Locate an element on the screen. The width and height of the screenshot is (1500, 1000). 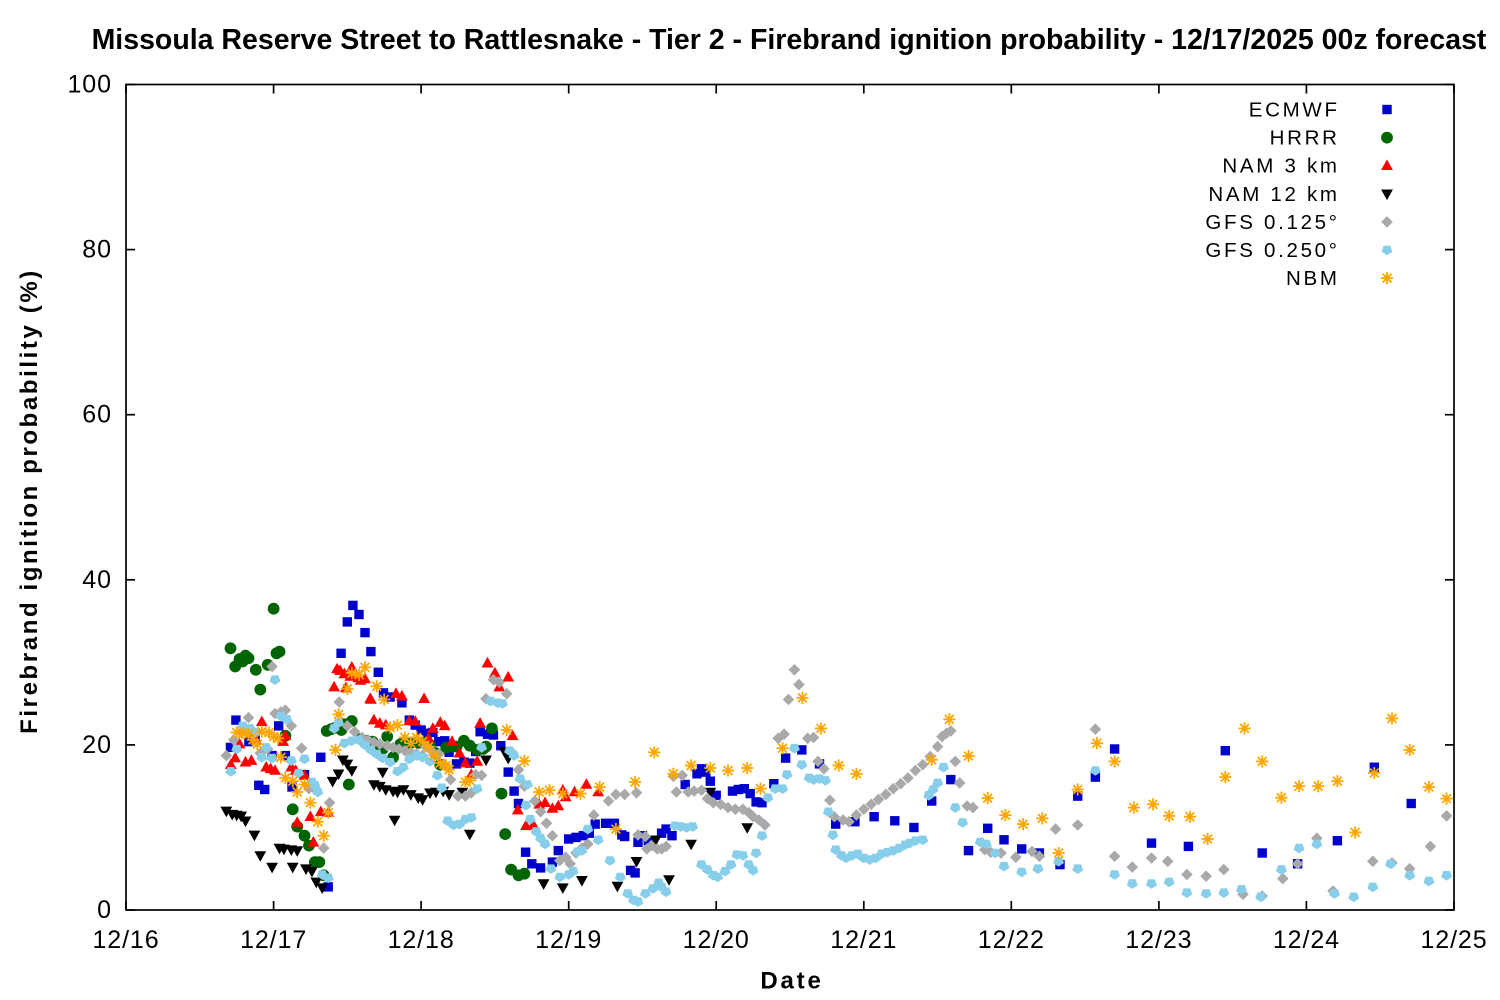
svg-text:Firebrand ignition probability: Firebrand ignition probability (%) is located at coordinates (29, 501).